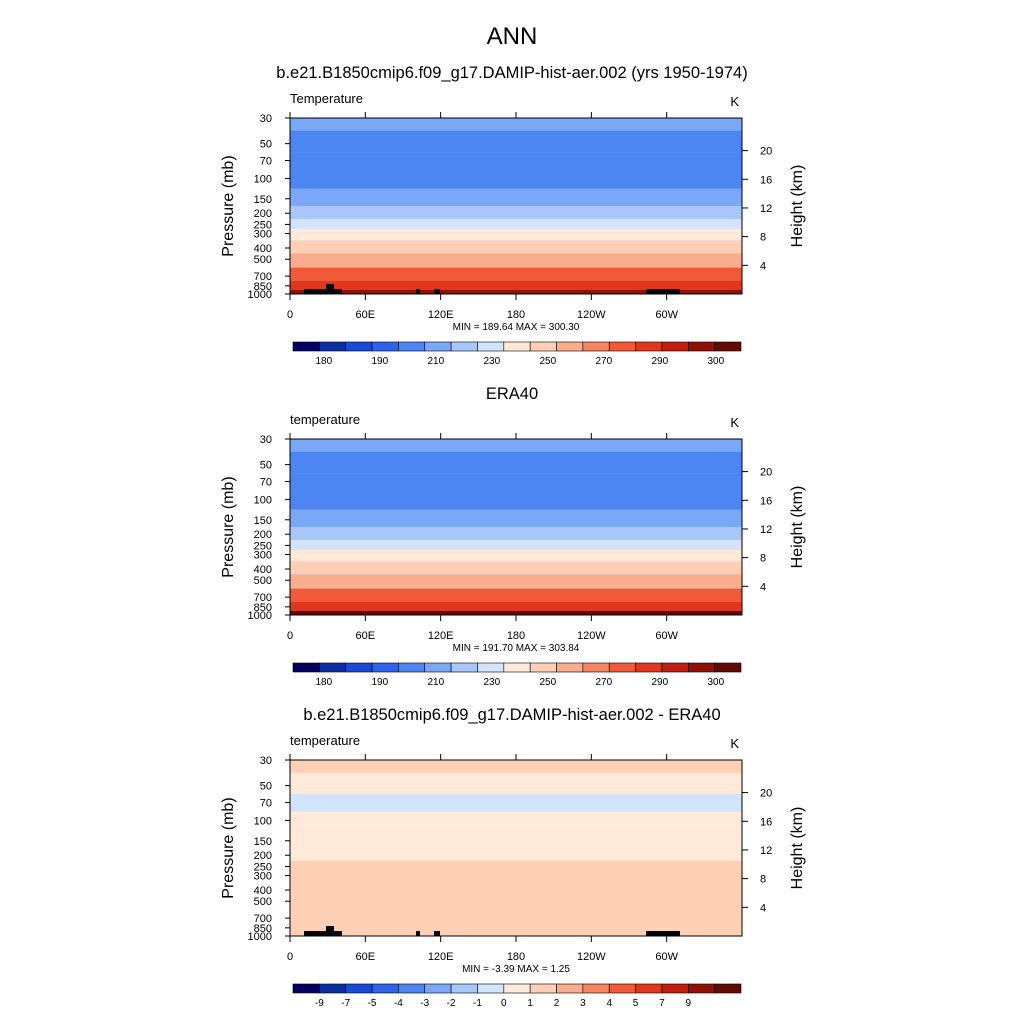 The image size is (1024, 1029). What do you see at coordinates (319, 1003) in the screenshot?
I see `colorbar-label: -9` at bounding box center [319, 1003].